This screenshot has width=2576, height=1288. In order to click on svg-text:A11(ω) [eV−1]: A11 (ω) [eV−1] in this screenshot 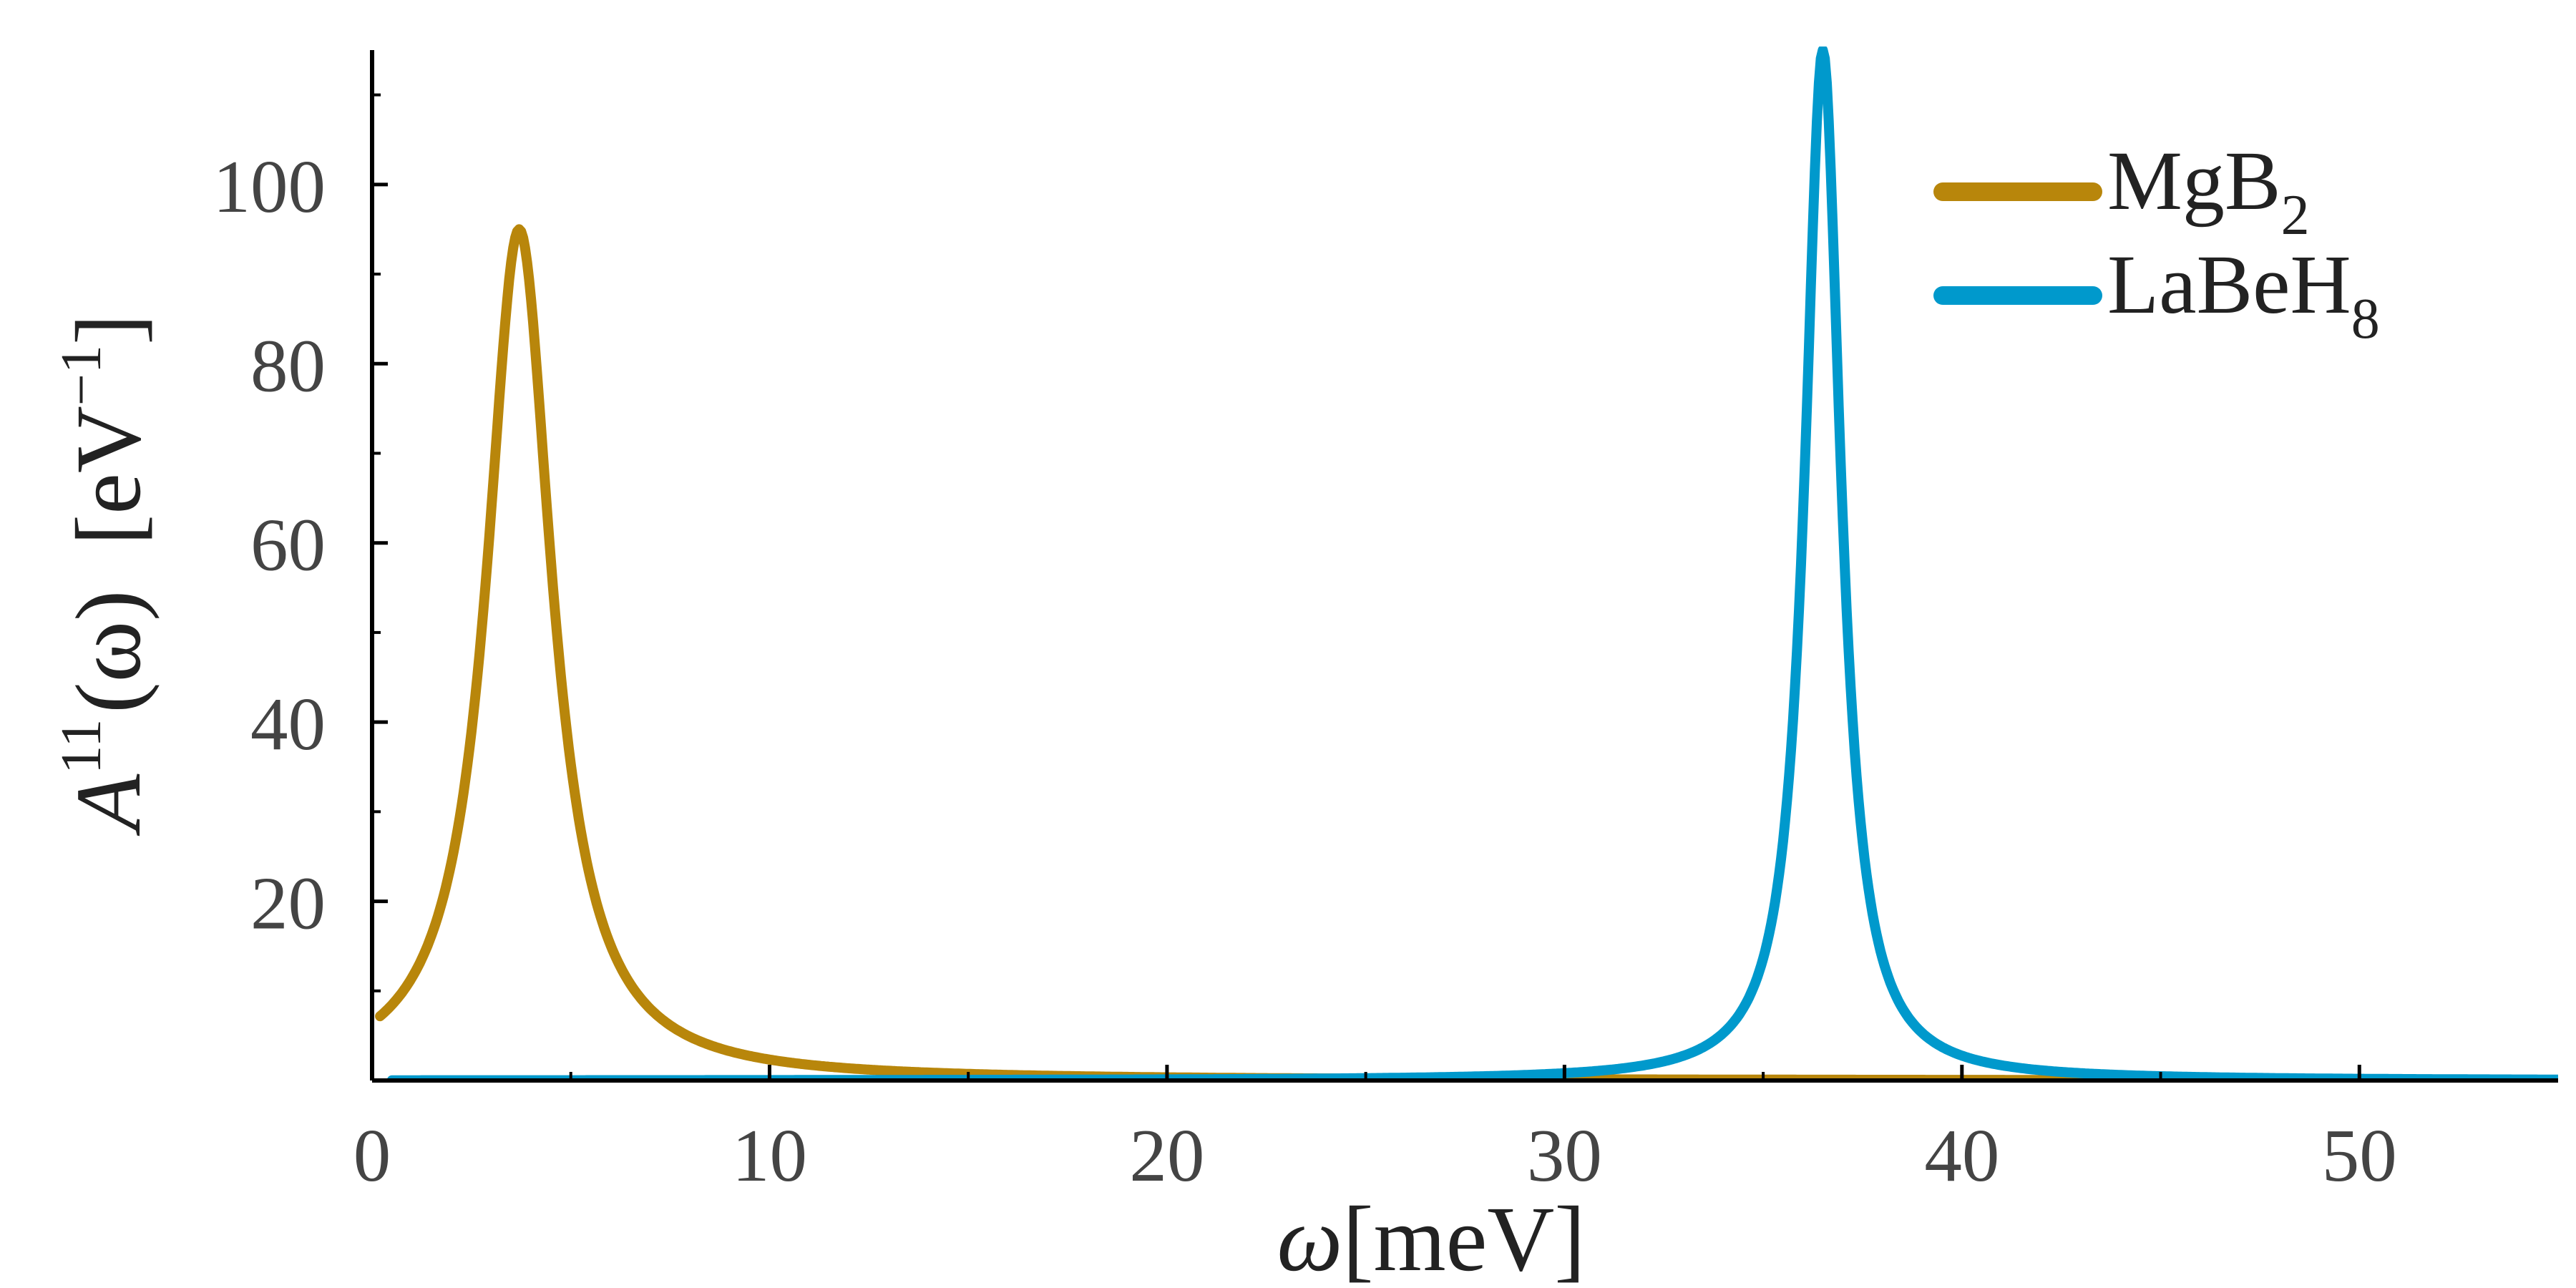, I will do `click(105, 575)`.